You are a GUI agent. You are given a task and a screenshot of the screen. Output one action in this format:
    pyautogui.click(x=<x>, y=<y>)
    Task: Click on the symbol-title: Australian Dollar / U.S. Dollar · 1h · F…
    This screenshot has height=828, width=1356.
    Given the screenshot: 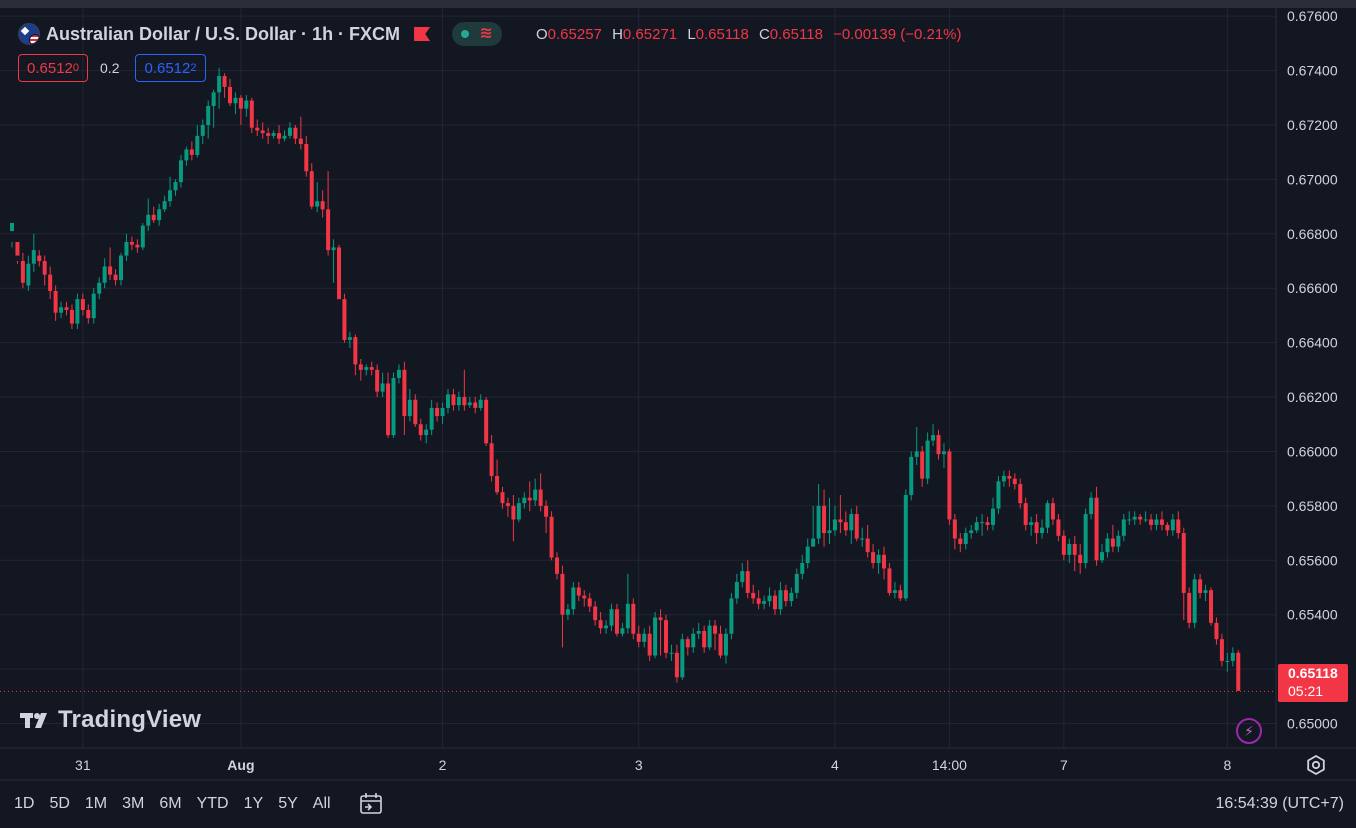 What is the action you would take?
    pyautogui.click(x=223, y=33)
    